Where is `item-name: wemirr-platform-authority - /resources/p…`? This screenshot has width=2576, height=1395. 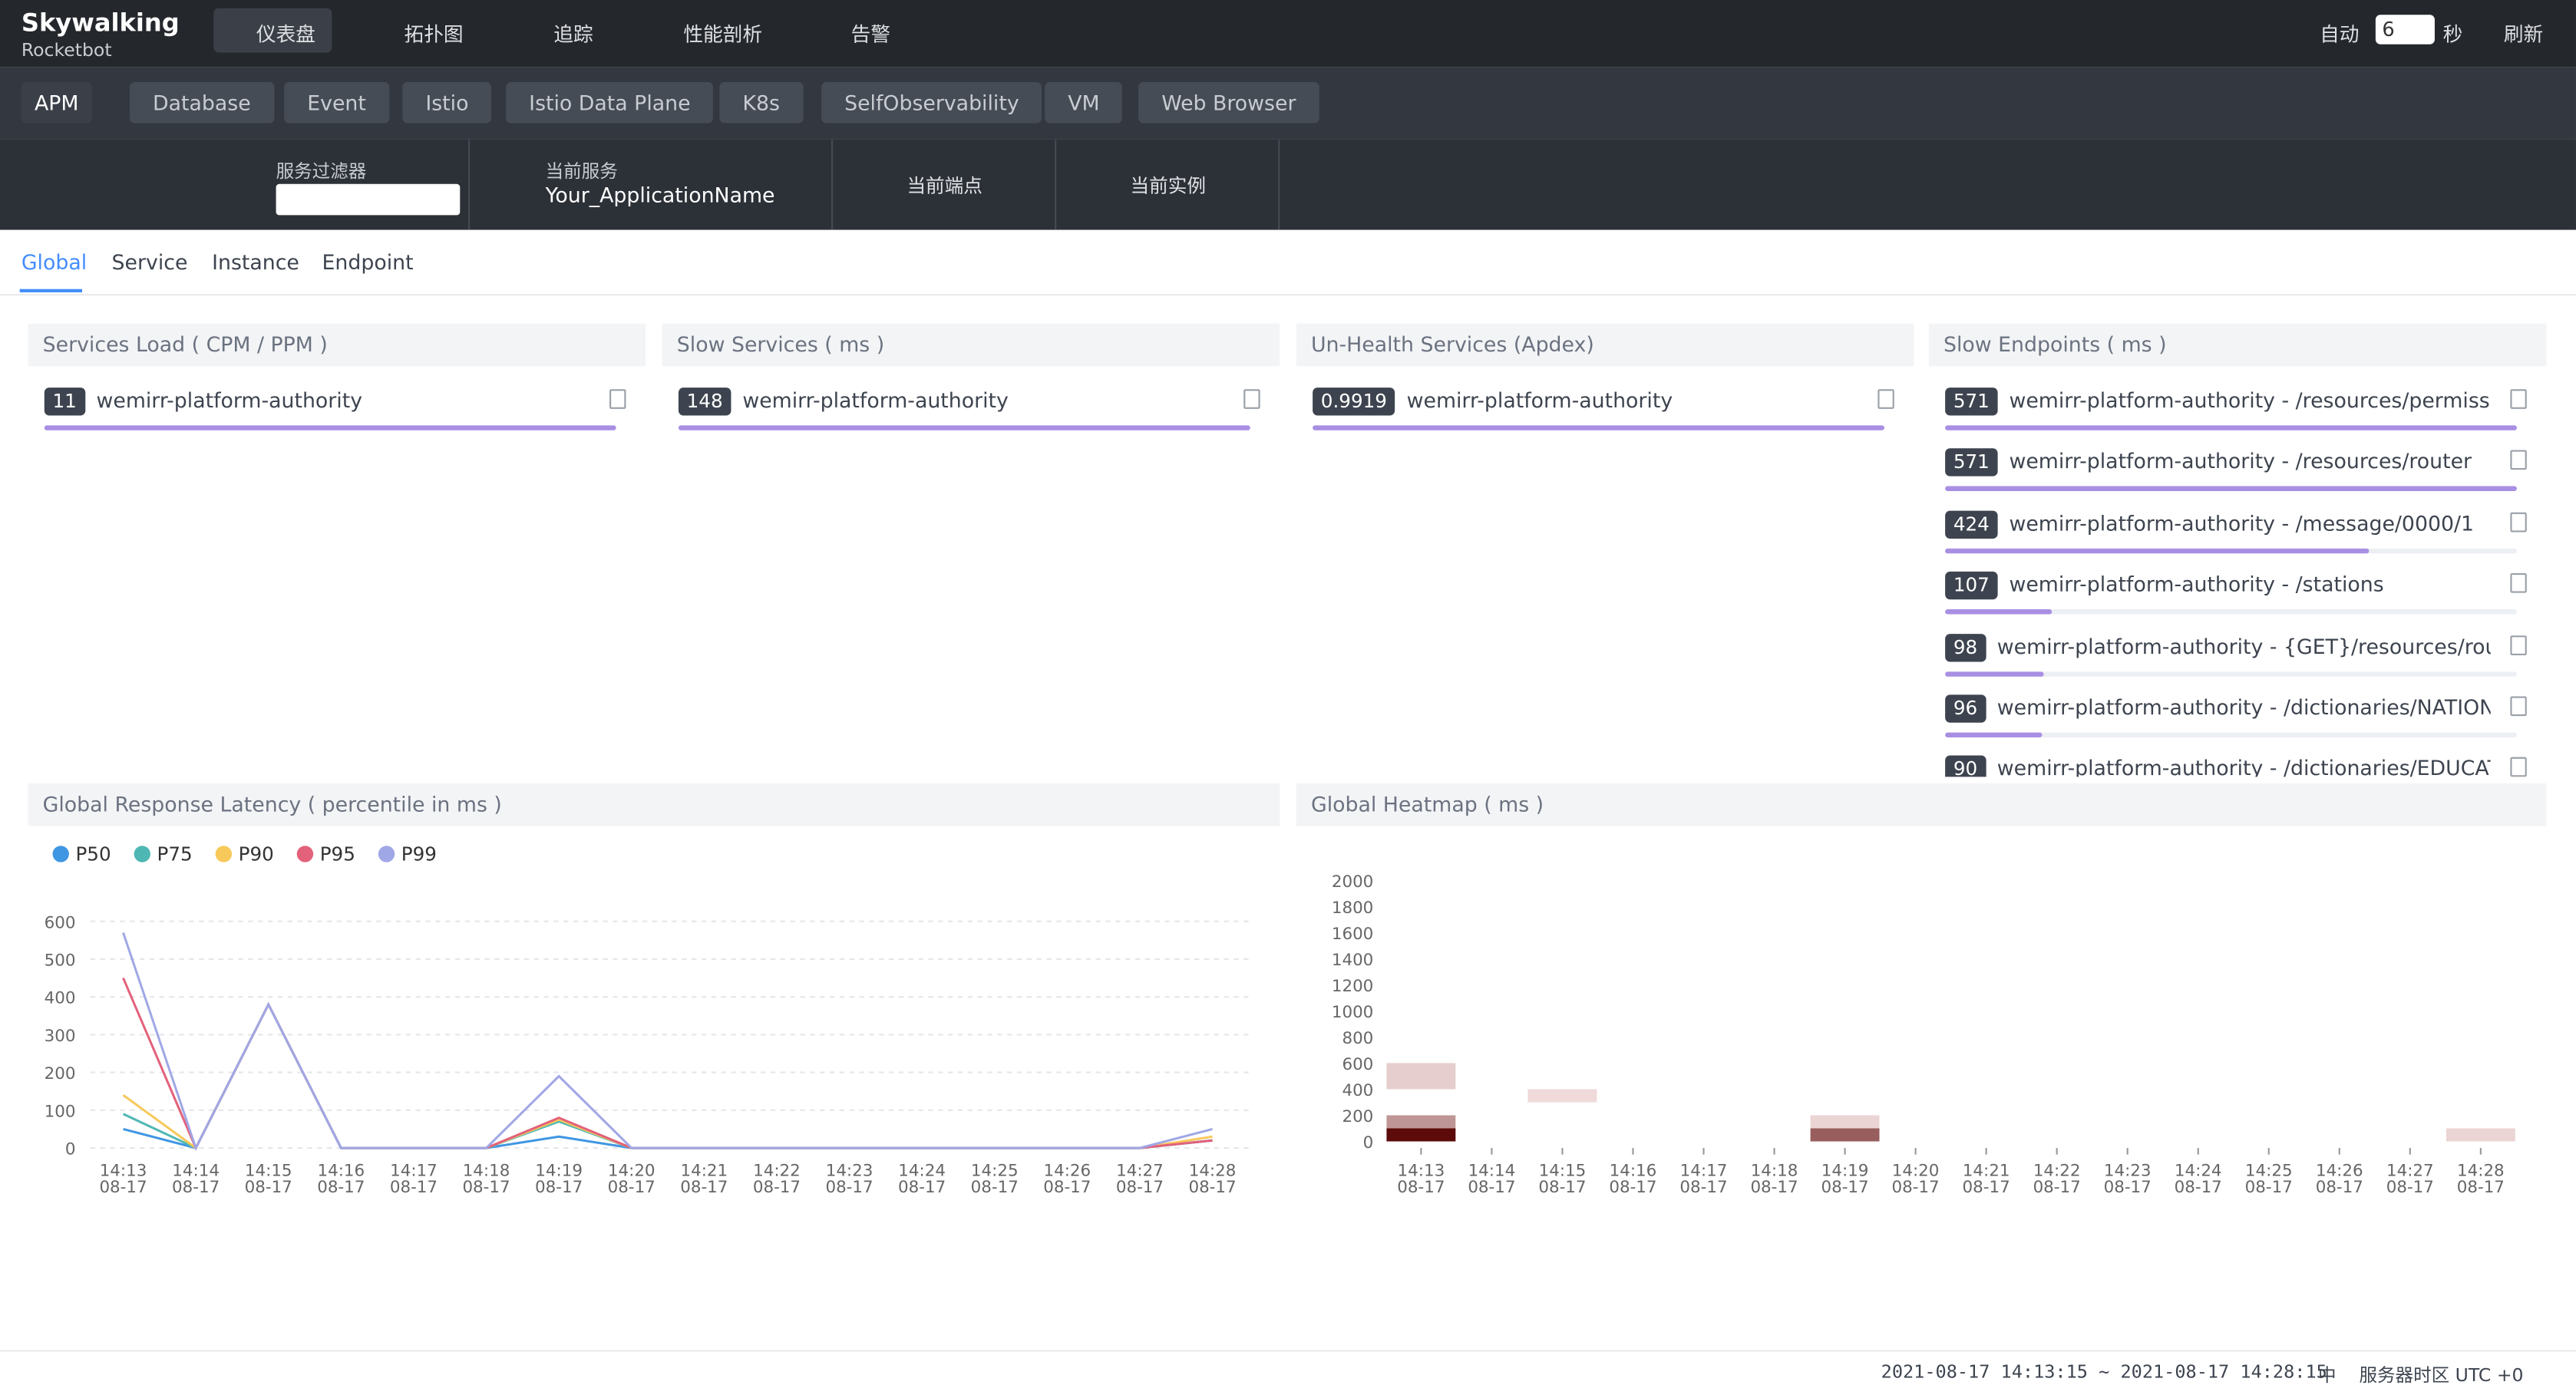 item-name: wemirr-platform-authority - /resources/p… is located at coordinates (2250, 401).